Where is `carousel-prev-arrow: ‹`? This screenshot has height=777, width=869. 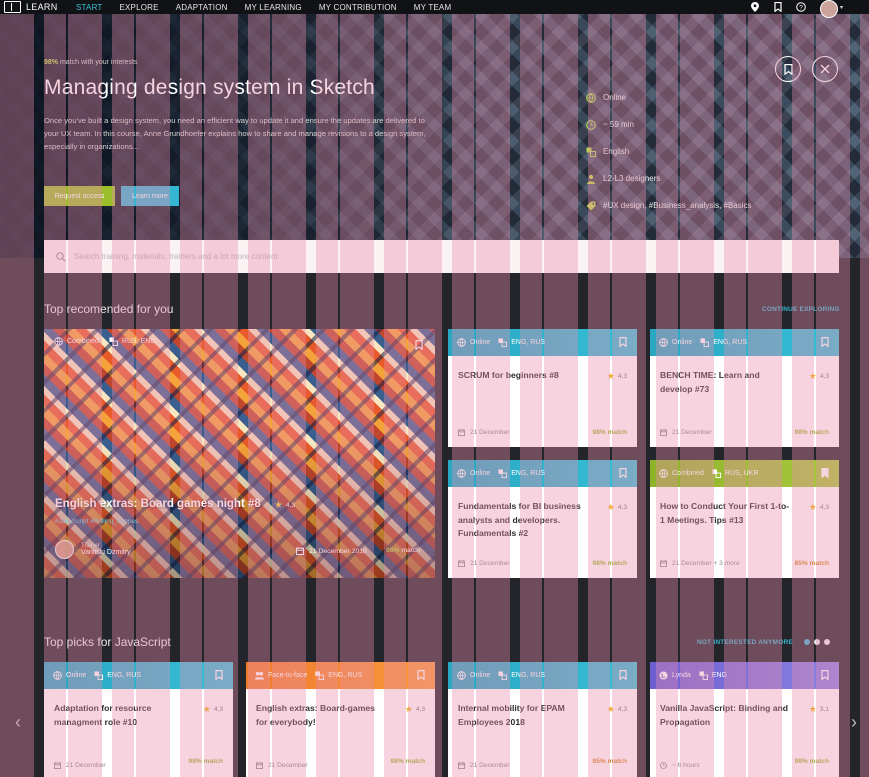
carousel-prev-arrow: ‹ is located at coordinates (18, 722).